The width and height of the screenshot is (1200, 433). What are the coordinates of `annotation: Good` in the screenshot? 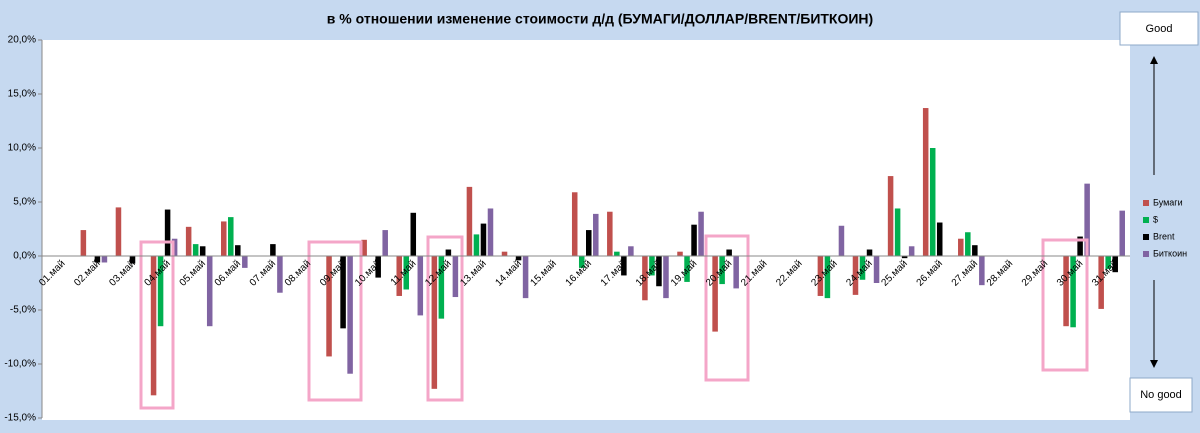 It's located at (1159, 29).